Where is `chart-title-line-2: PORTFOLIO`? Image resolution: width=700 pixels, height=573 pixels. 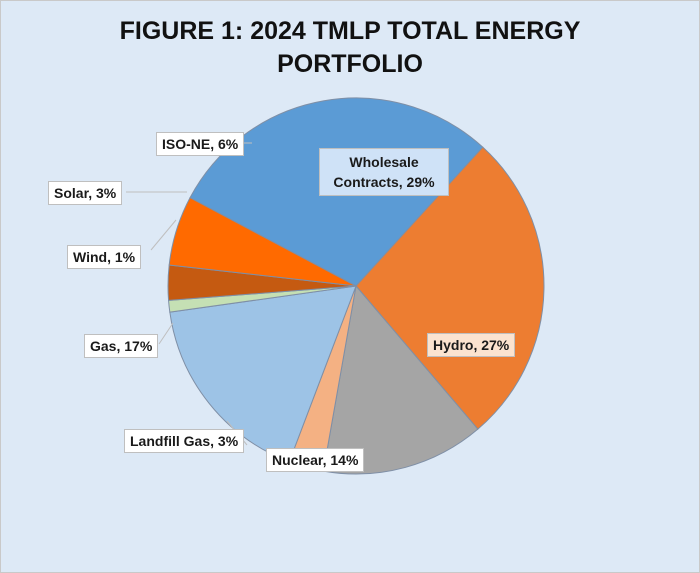
chart-title-line-2: PORTFOLIO is located at coordinates (350, 64).